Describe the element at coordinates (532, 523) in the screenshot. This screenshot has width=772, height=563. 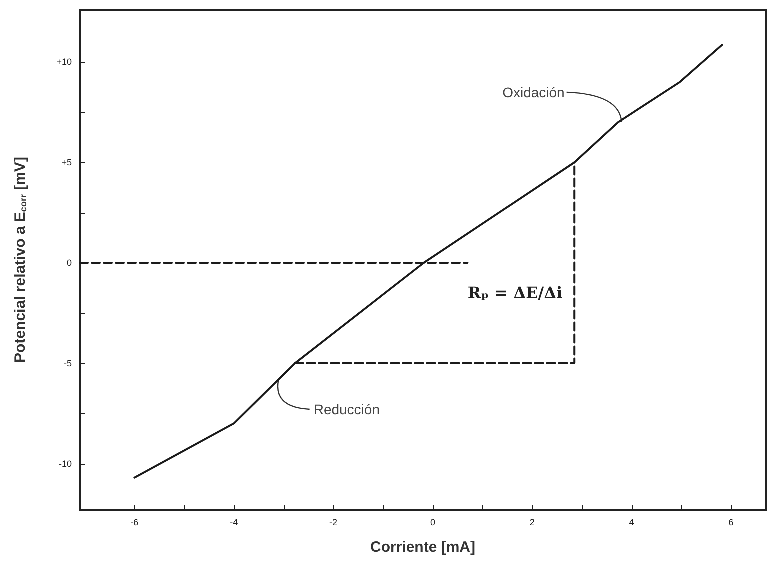
I see `x-tick-label: 2` at that location.